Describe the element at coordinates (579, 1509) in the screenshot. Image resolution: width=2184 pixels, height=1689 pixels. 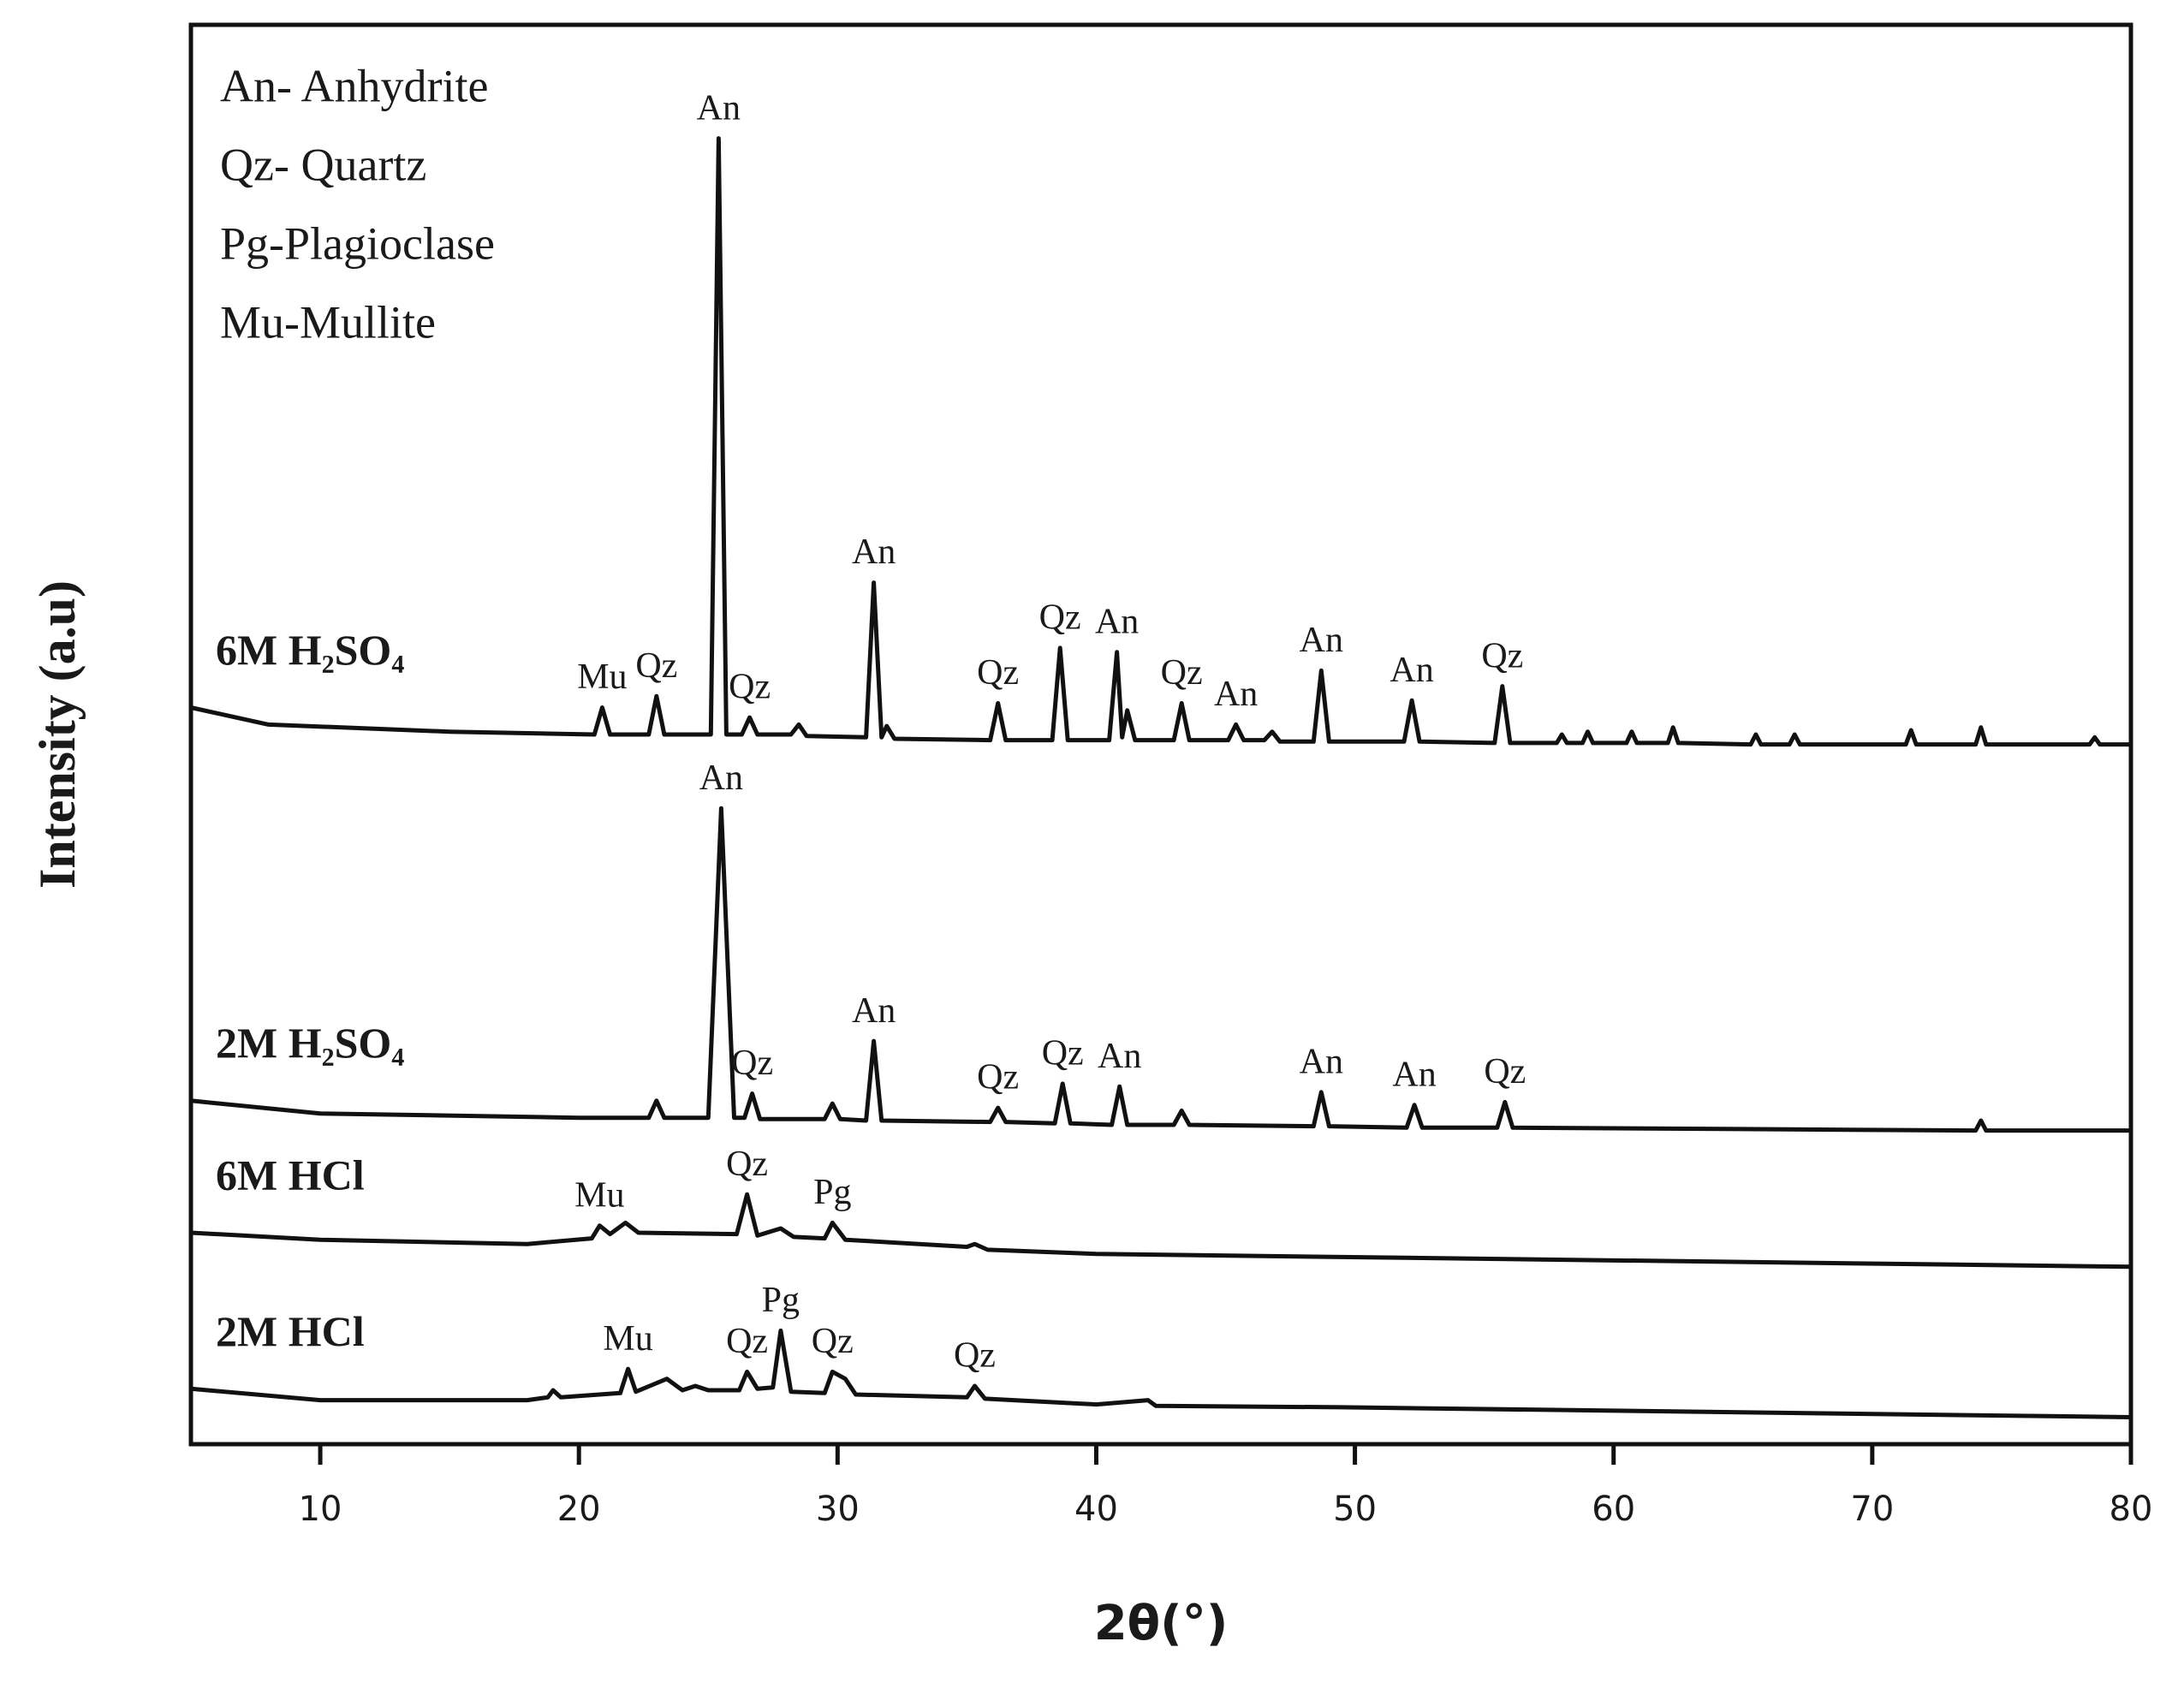
I see `x-tick-label: 20` at that location.